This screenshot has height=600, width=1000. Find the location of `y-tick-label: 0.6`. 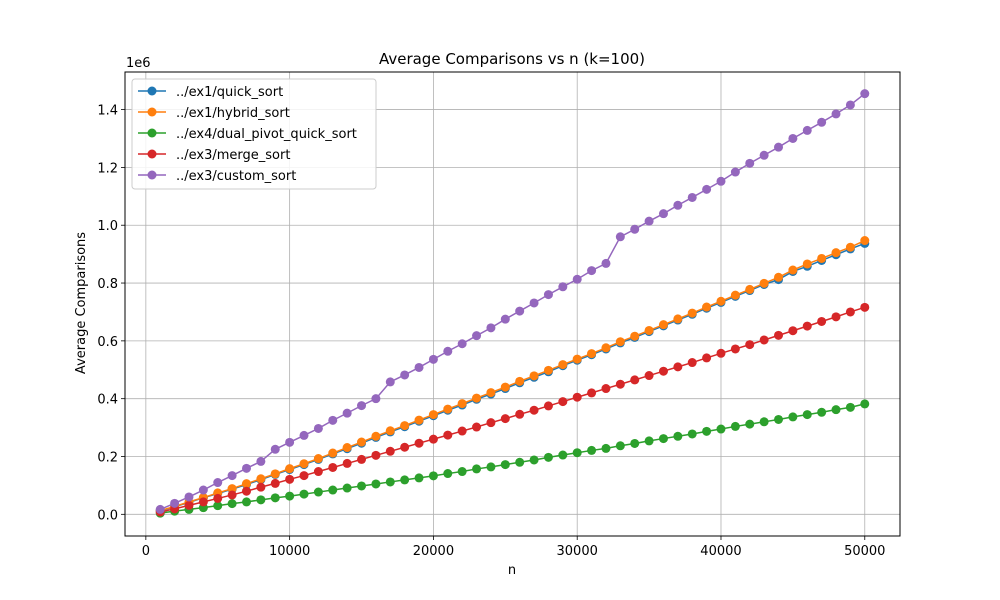

y-tick-label: 0.6 is located at coordinates (107, 342).